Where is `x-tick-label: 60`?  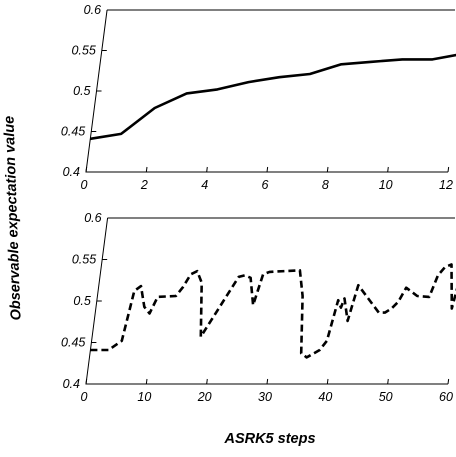 x-tick-label: 60 is located at coordinates (446, 397).